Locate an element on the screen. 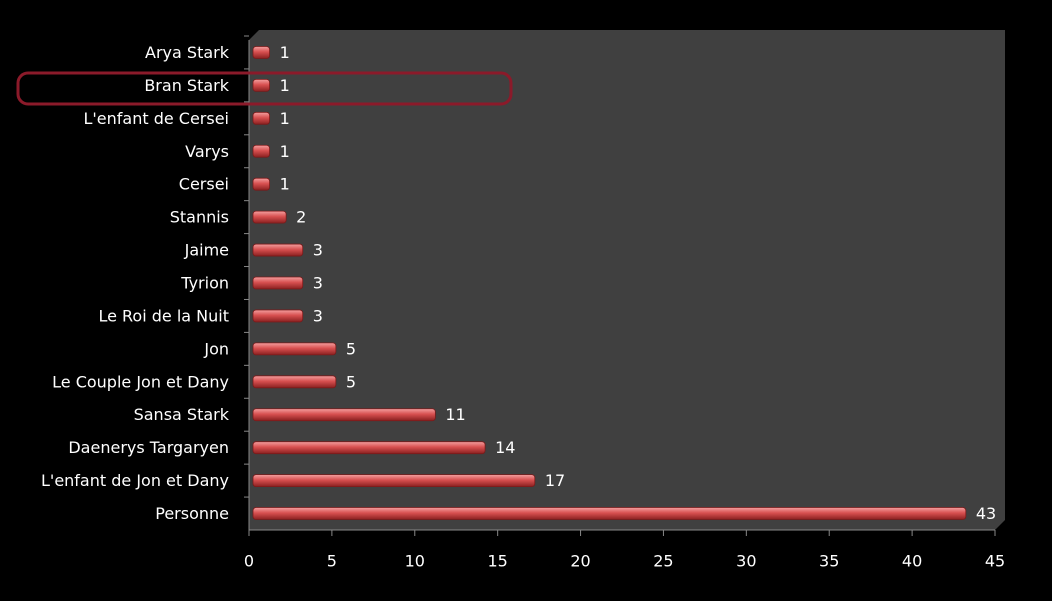  value-label: 14 is located at coordinates (505, 447).